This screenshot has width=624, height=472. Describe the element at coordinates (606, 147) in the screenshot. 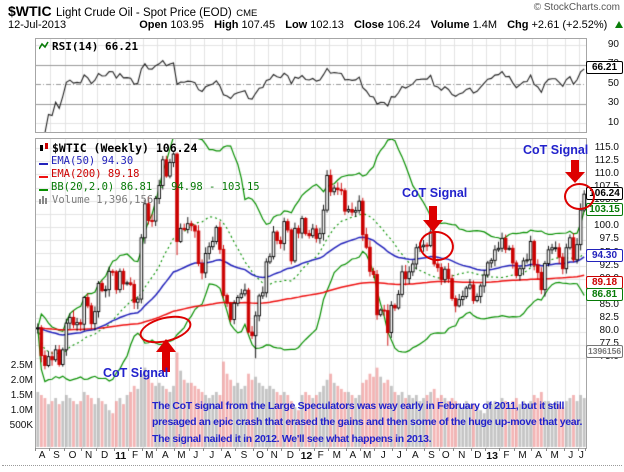

I see `price-tick-label: 115.0` at that location.